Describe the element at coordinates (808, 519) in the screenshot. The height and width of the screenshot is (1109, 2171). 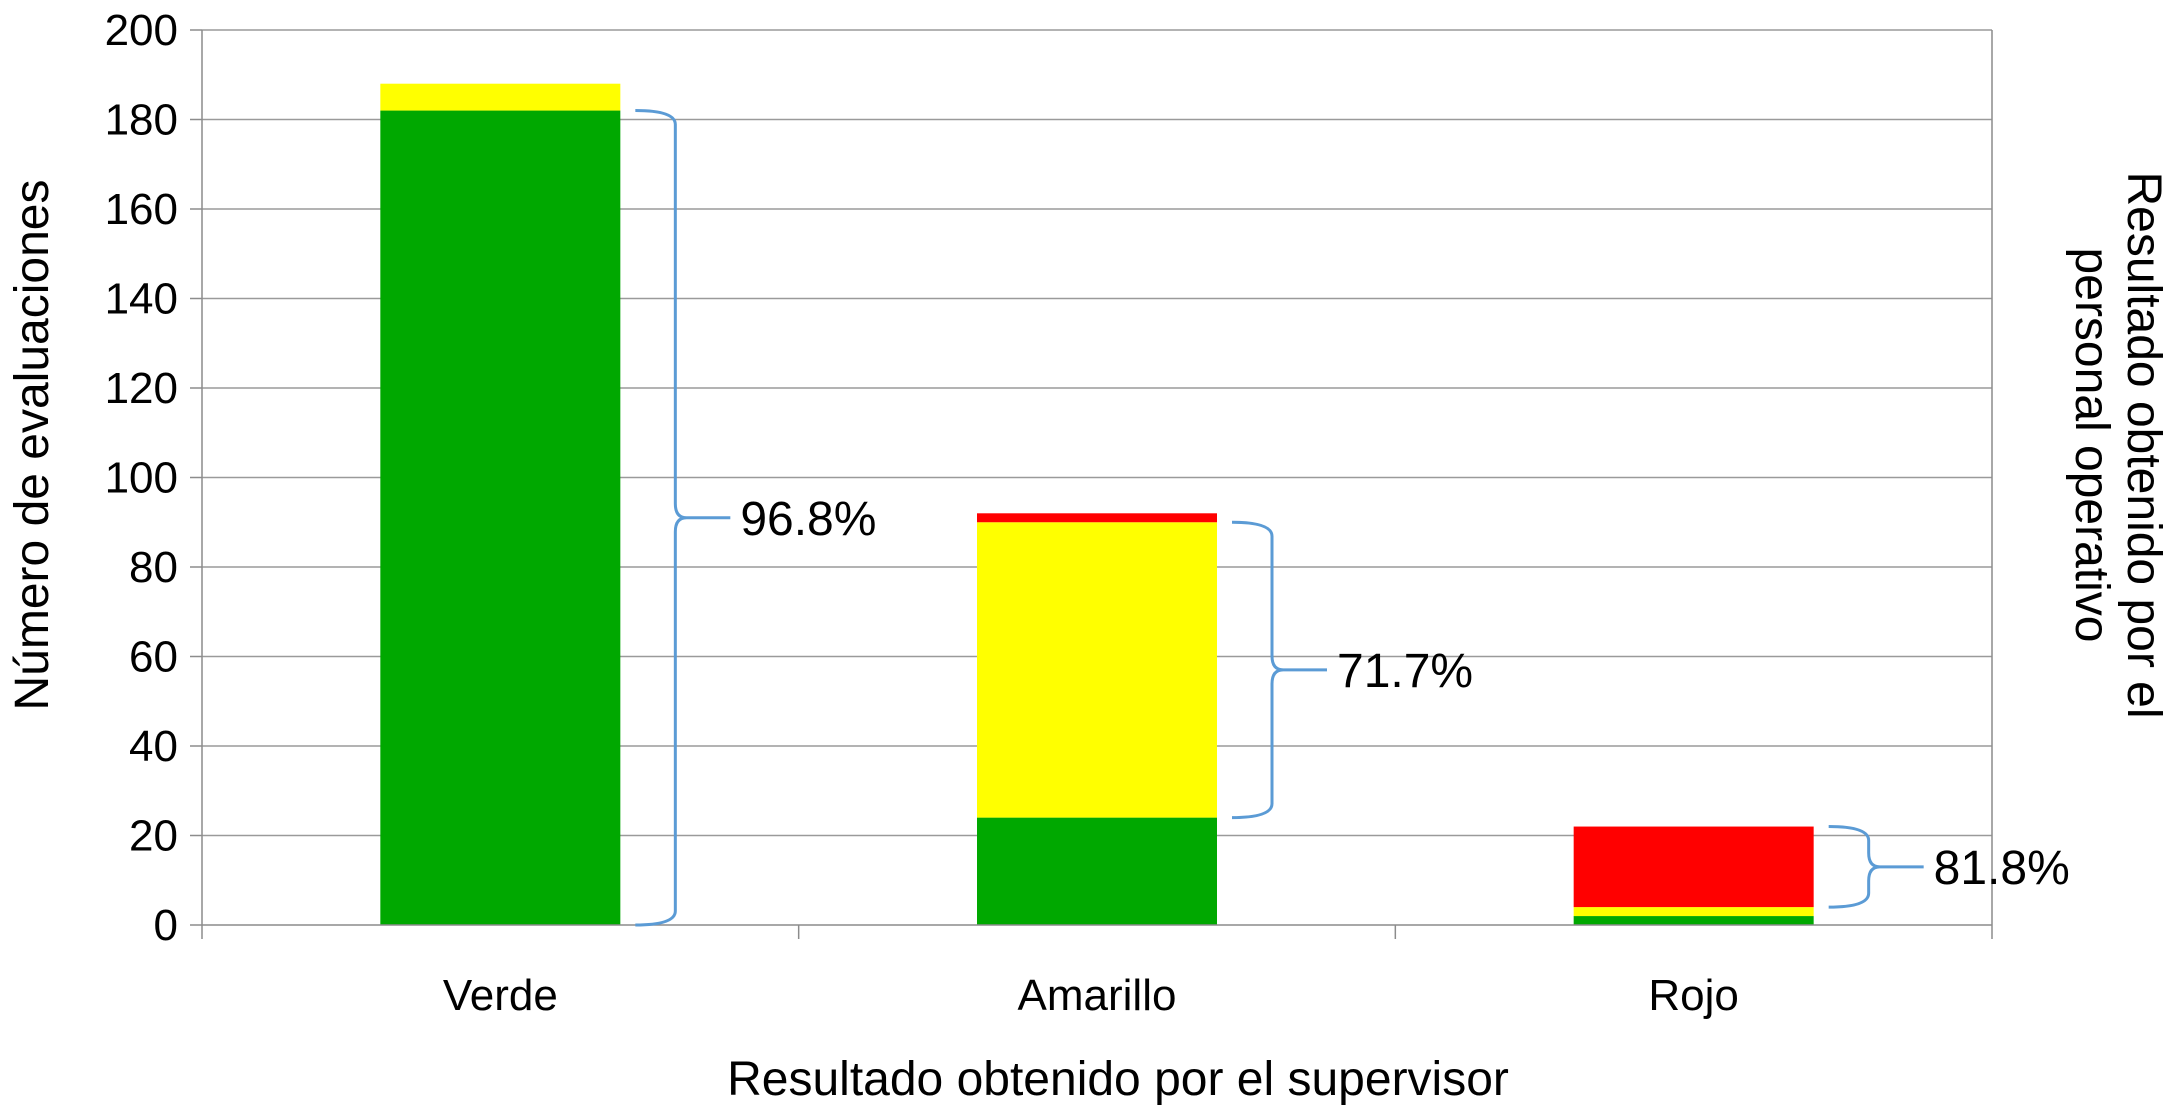
I see `percent-label-verde: 96.8%` at that location.